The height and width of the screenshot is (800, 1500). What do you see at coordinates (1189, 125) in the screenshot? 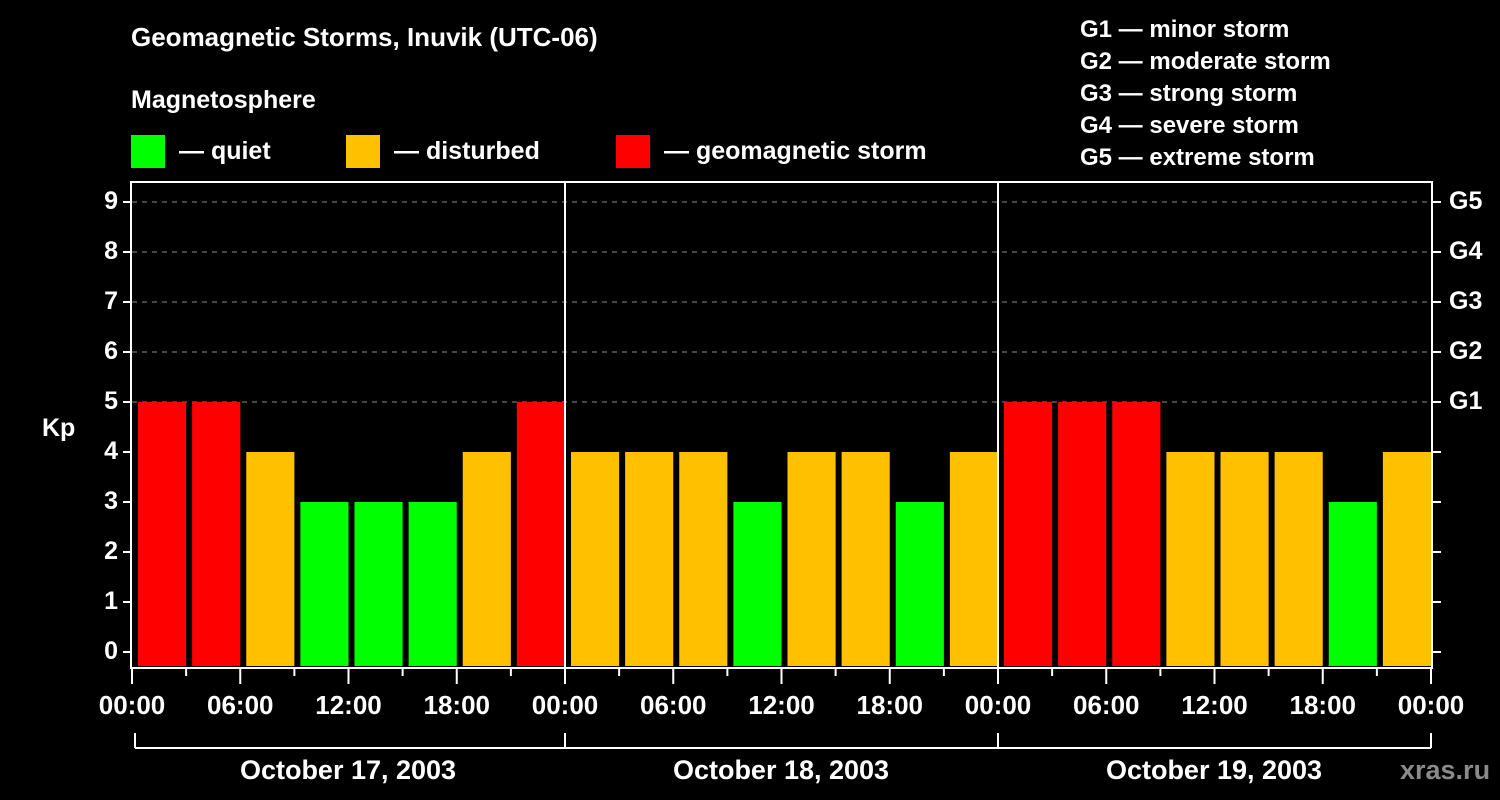
I see `g4-legend: G4 — severe storm` at bounding box center [1189, 125].